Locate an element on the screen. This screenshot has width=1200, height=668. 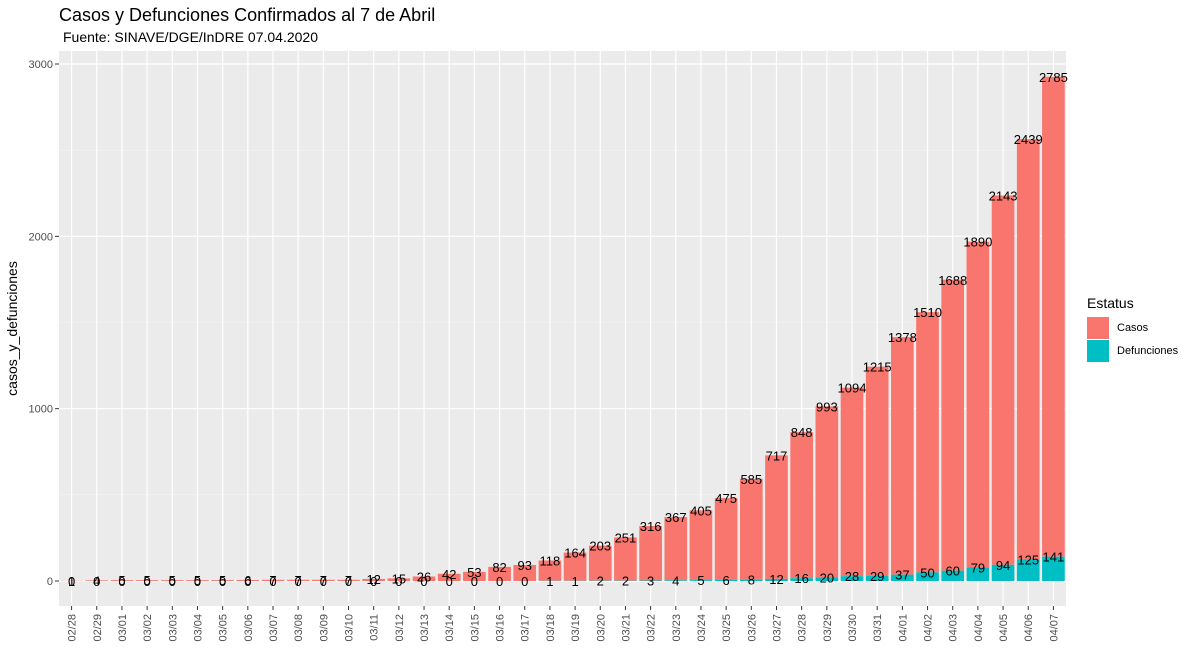
legend-item-defunciones: Defunciones is located at coordinates (1132, 351).